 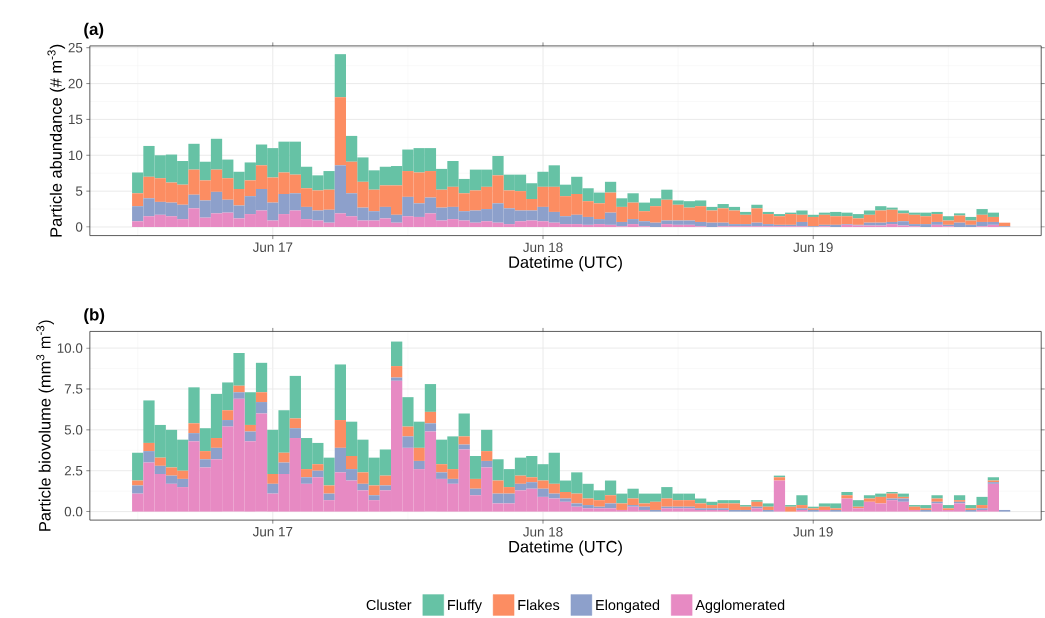 I want to click on legend-label: Fluffy, so click(x=465, y=606).